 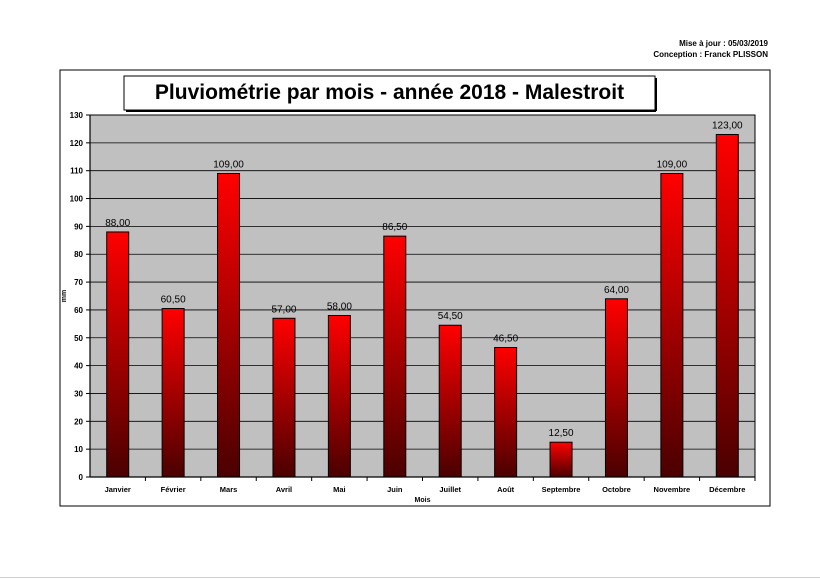 I want to click on x-category-label: Octobre, so click(x=616, y=489).